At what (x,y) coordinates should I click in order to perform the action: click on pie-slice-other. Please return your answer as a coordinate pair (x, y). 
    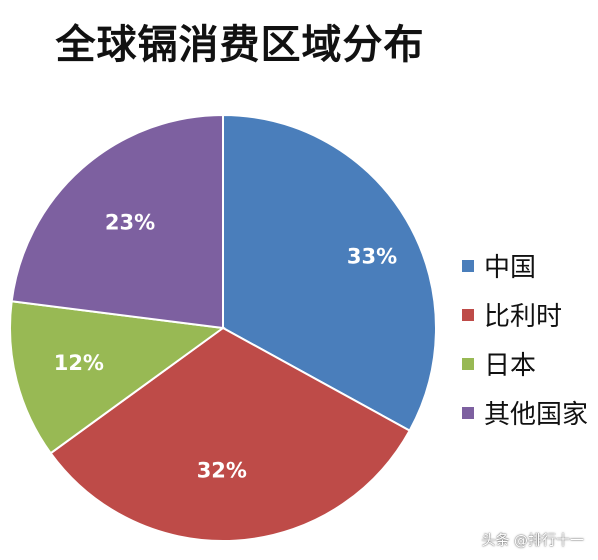
    Looking at the image, I should click on (117, 221).